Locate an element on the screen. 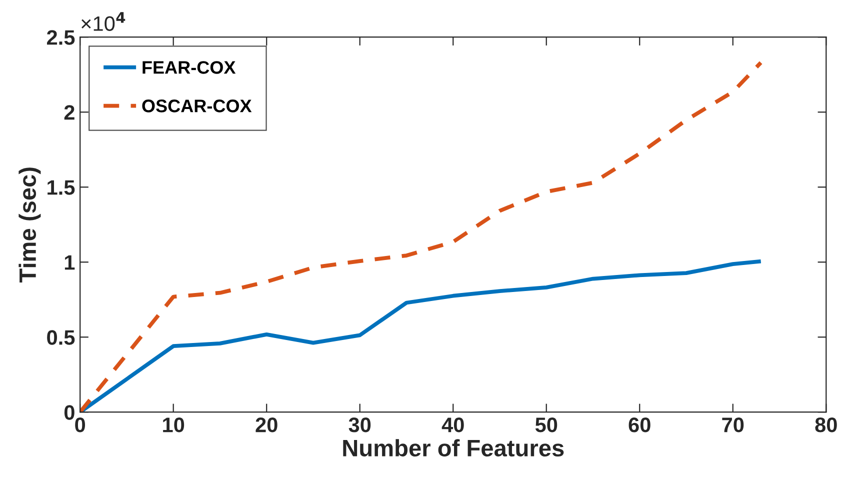 This screenshot has width=843, height=482. x-tick-label: 50 is located at coordinates (546, 425).